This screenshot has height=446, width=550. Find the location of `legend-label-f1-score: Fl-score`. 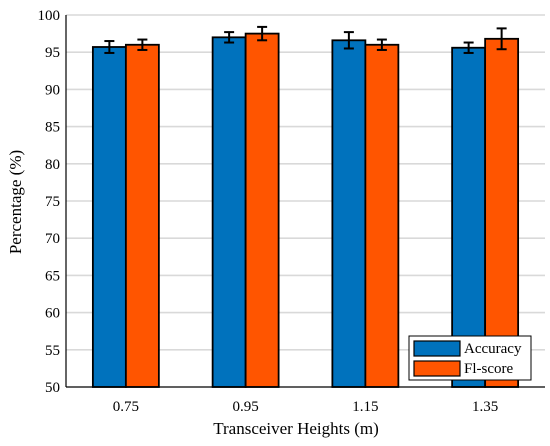

legend-label-f1-score: Fl-score is located at coordinates (488, 369).